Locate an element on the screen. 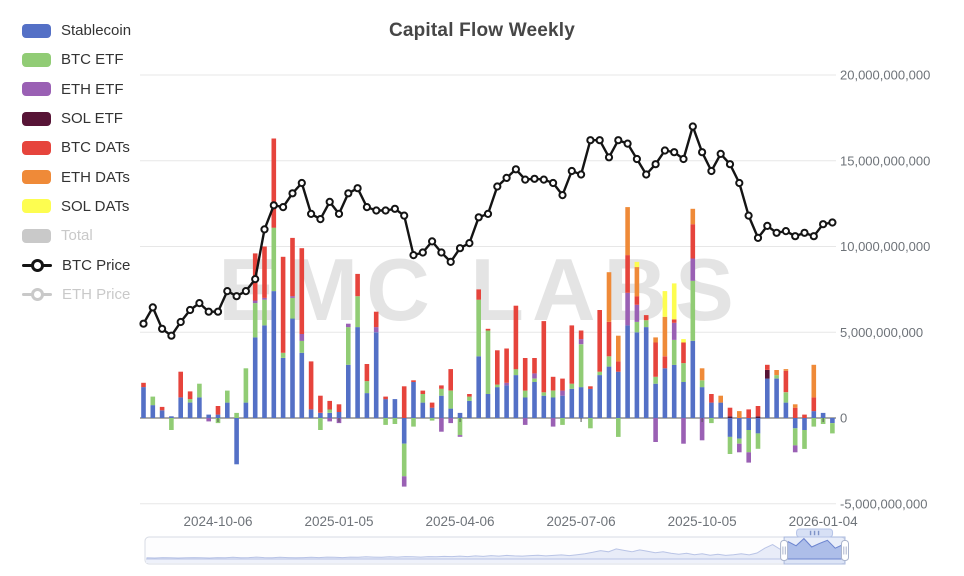  legend-item-sol-etf: SOL ETF is located at coordinates (76, 118).